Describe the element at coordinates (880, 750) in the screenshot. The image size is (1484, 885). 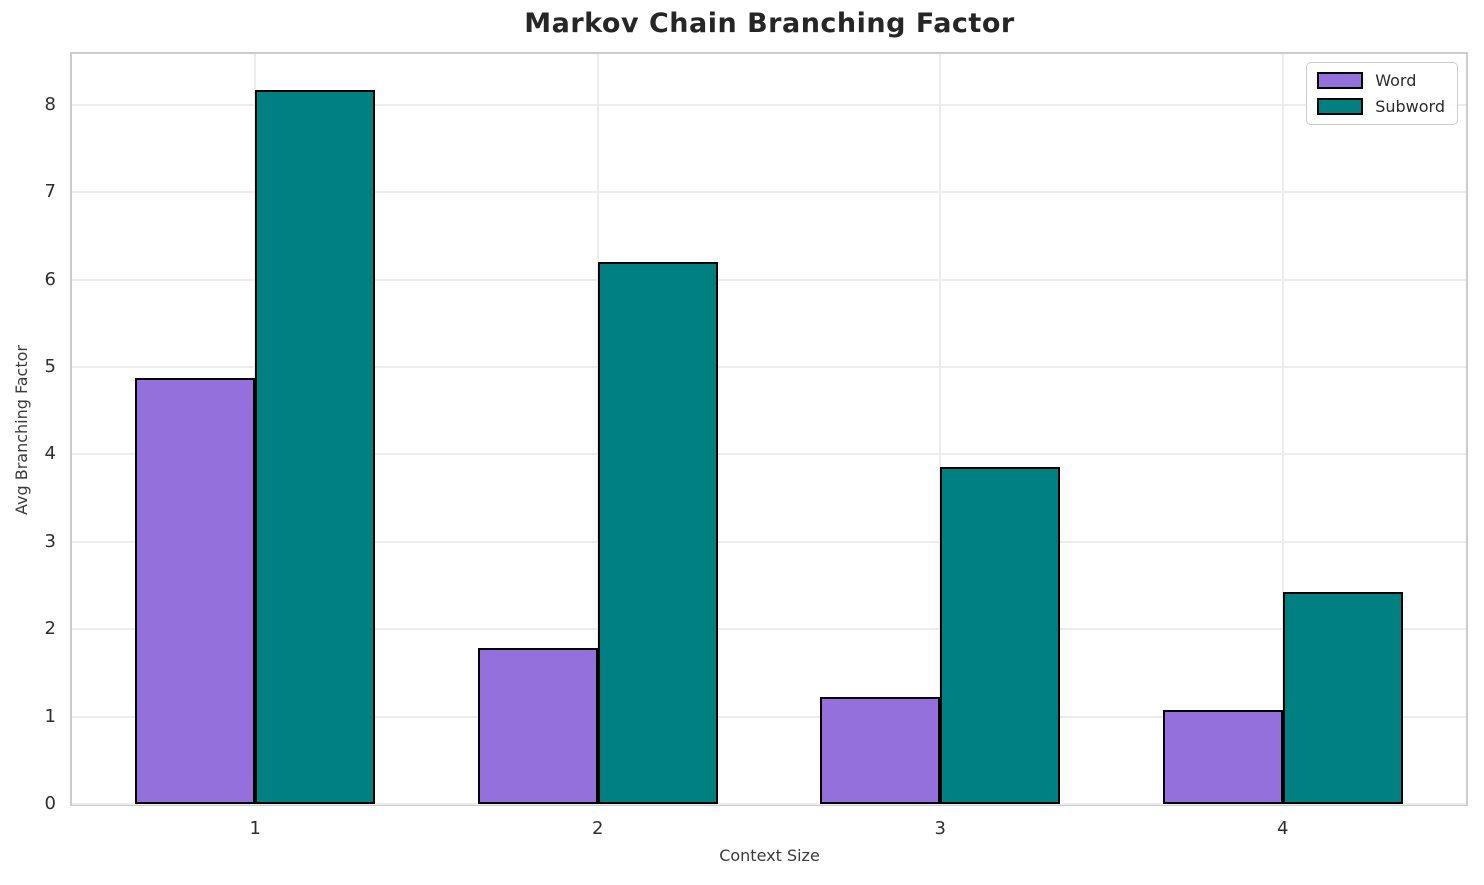
I see `bar-word-x3` at that location.